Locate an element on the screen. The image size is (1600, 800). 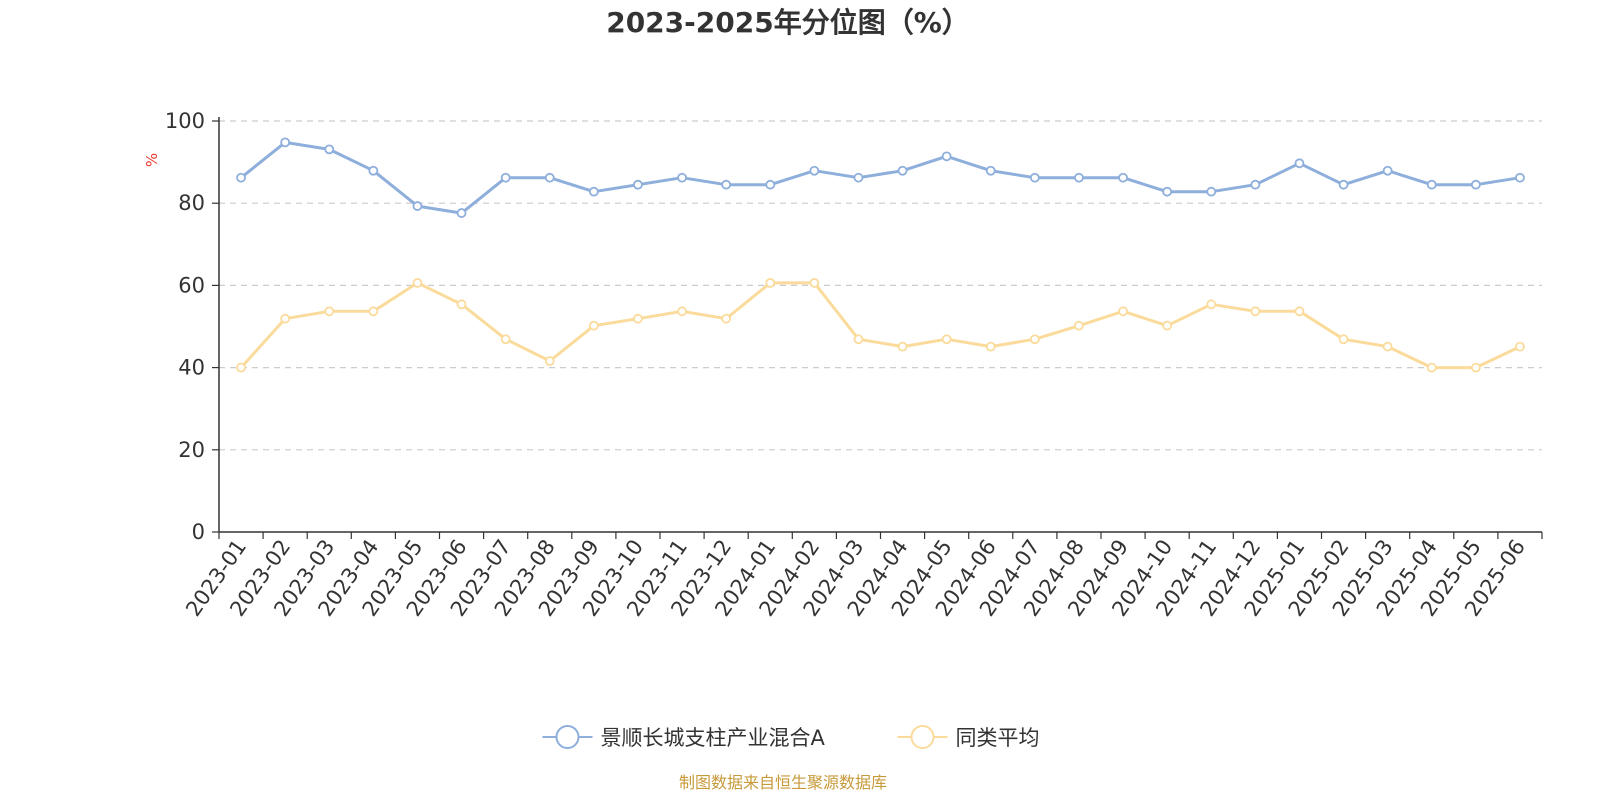
chart-title: 2023-2025年分位图（%） is located at coordinates (788, 22).